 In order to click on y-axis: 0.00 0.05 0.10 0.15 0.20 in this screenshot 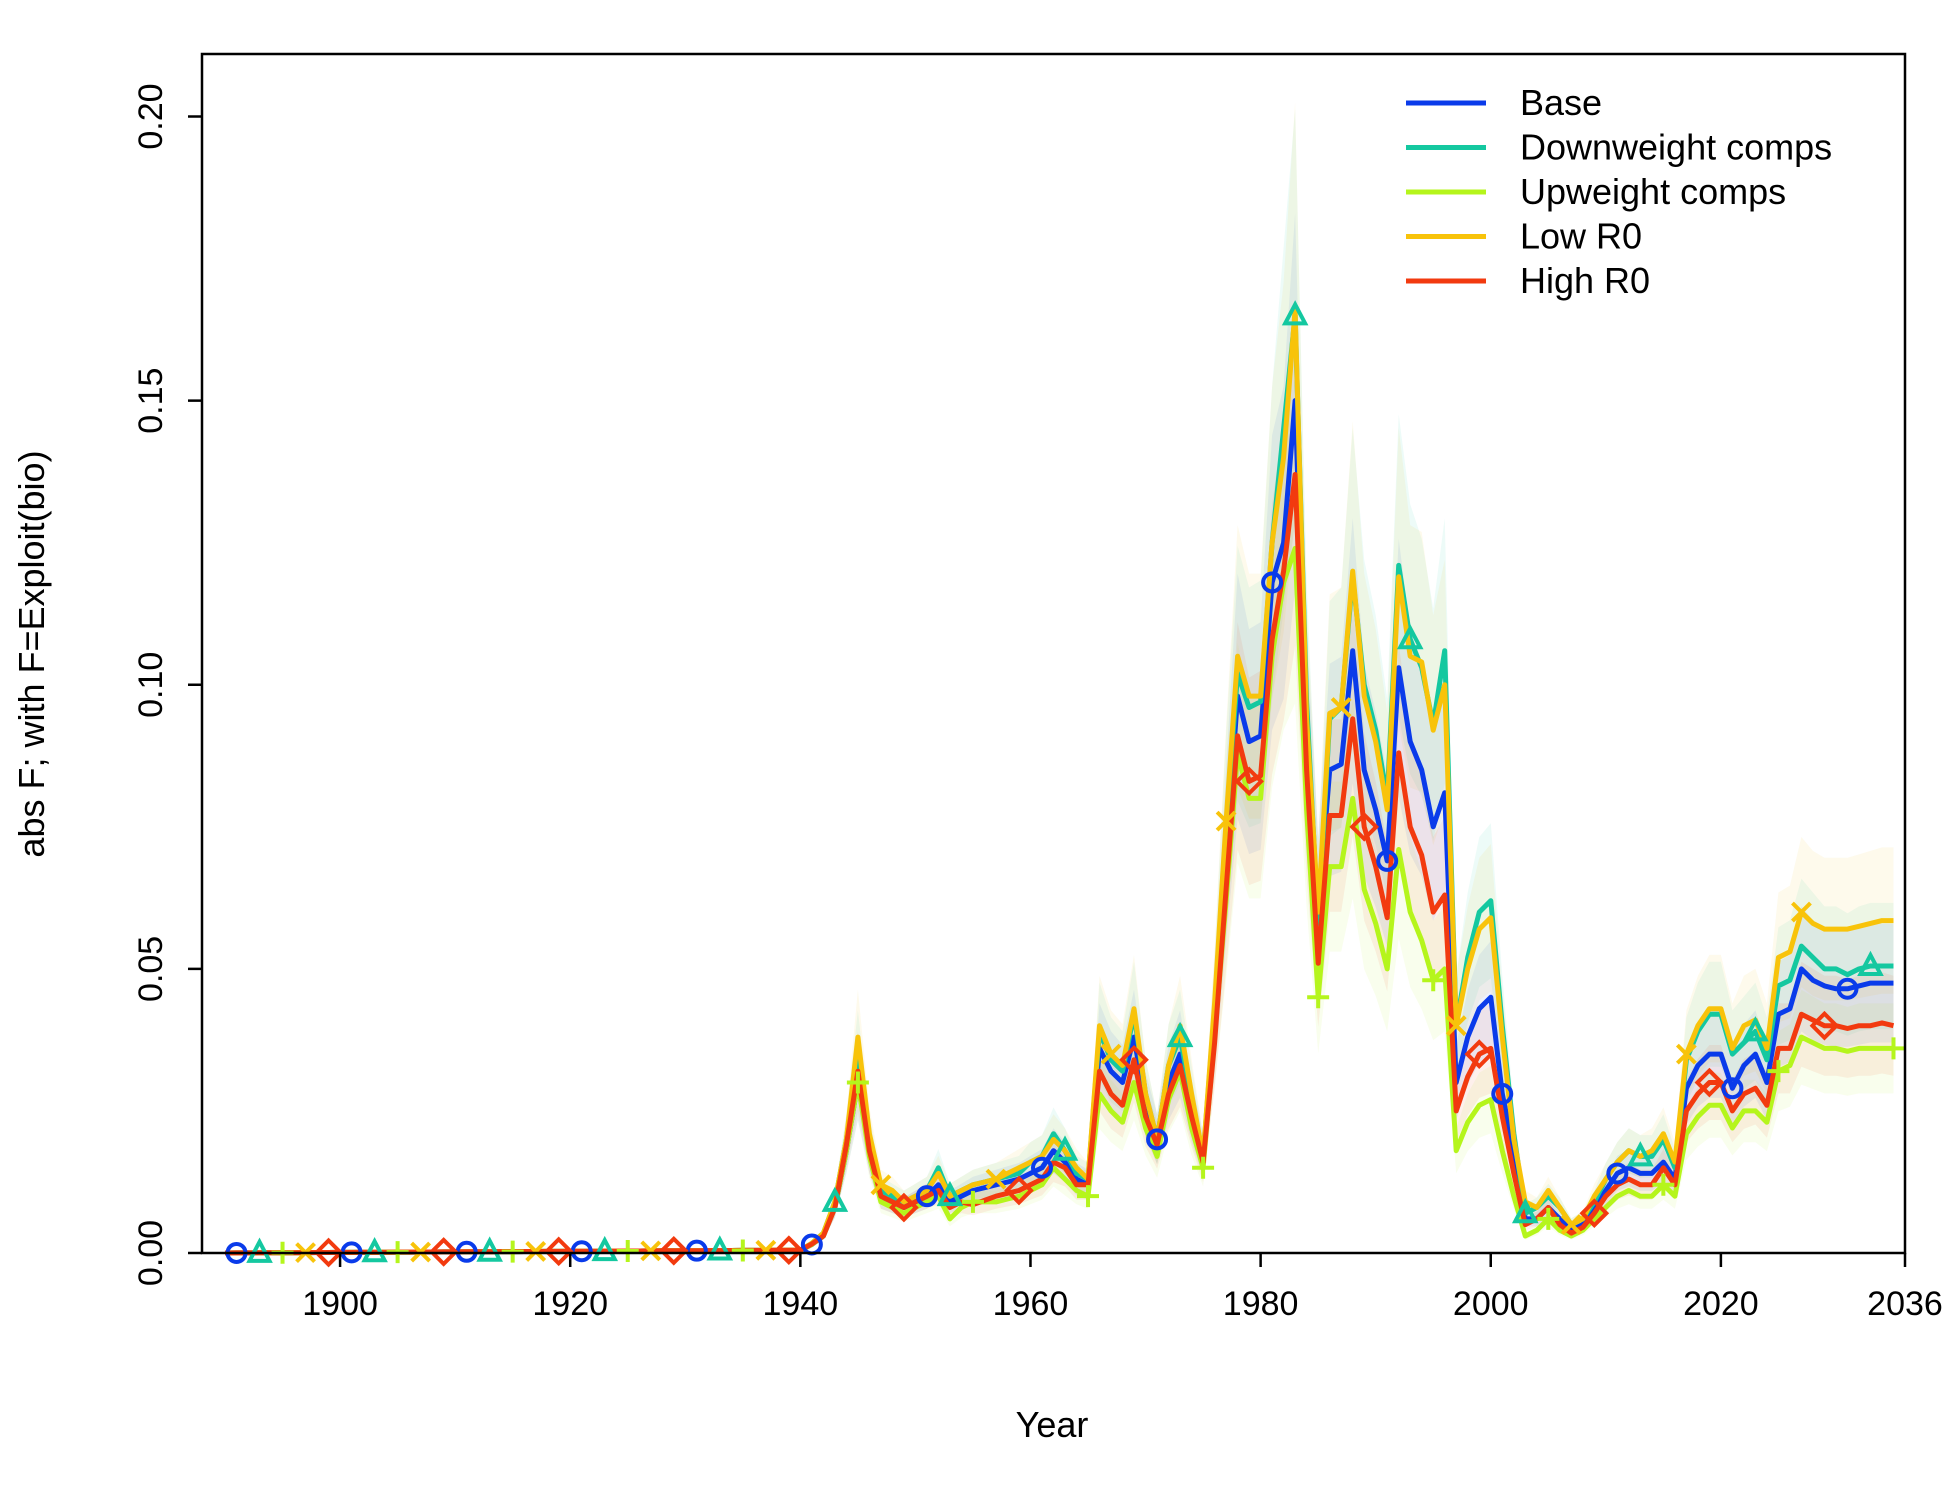, I will do `click(167, 684)`.